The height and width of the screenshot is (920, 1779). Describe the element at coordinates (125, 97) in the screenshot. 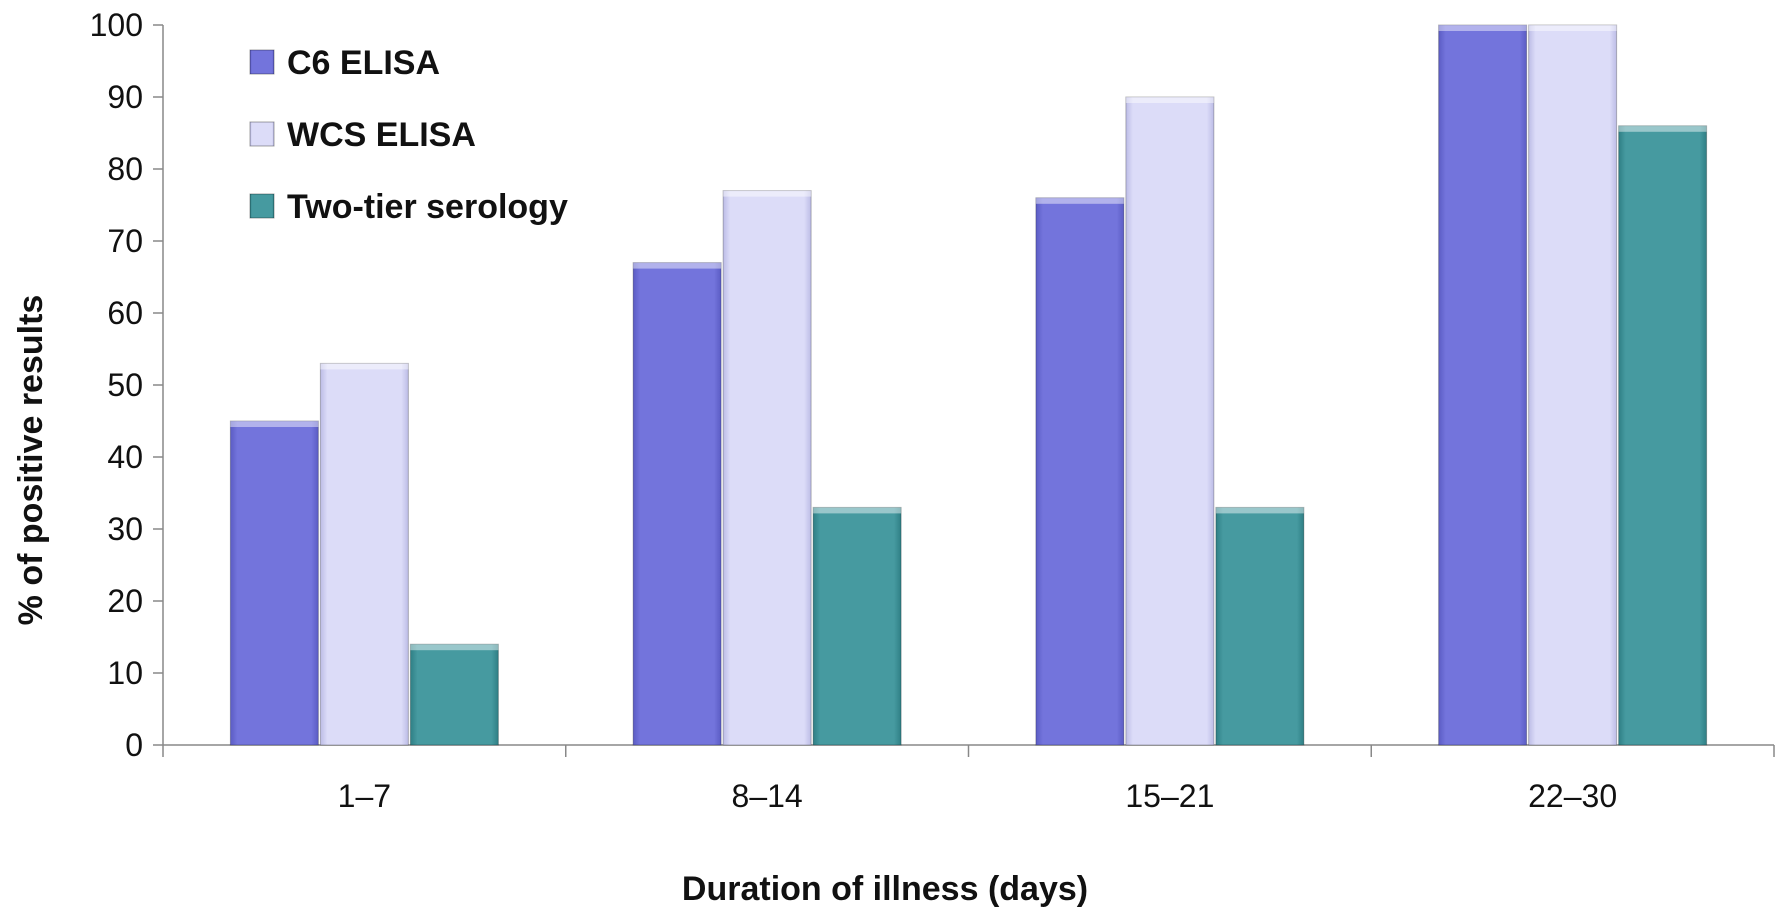

I see `y-tick-label: 90` at that location.